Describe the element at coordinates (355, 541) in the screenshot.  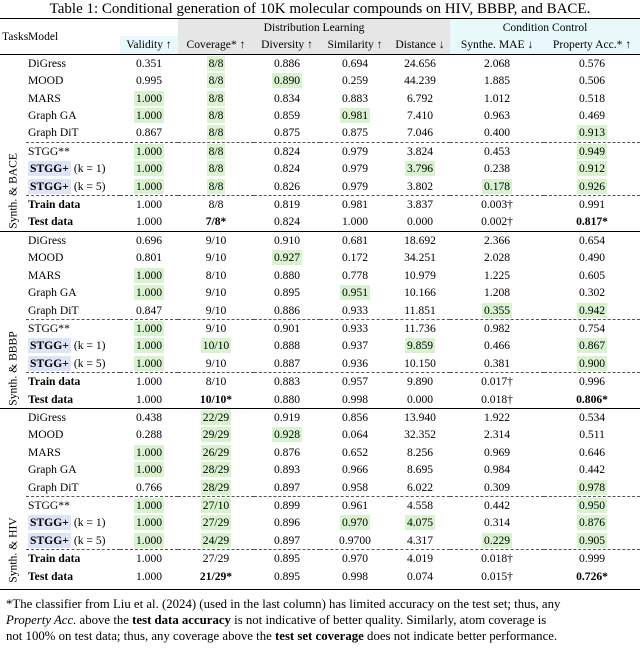
I see `value-cell: 0.9700` at that location.